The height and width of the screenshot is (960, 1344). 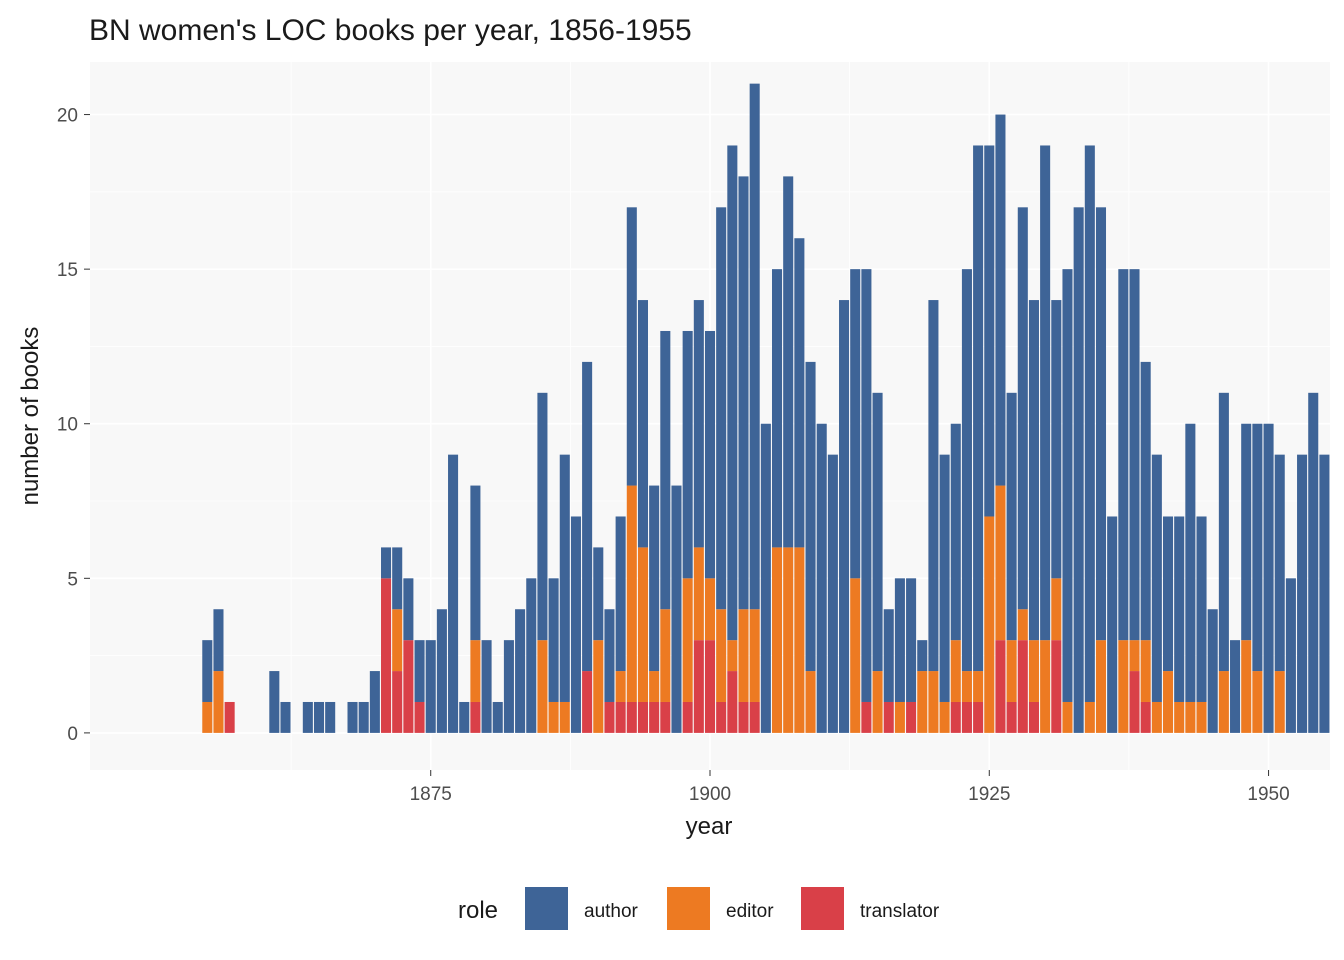 What do you see at coordinates (978, 408) in the screenshot?
I see `bar-author-1924` at bounding box center [978, 408].